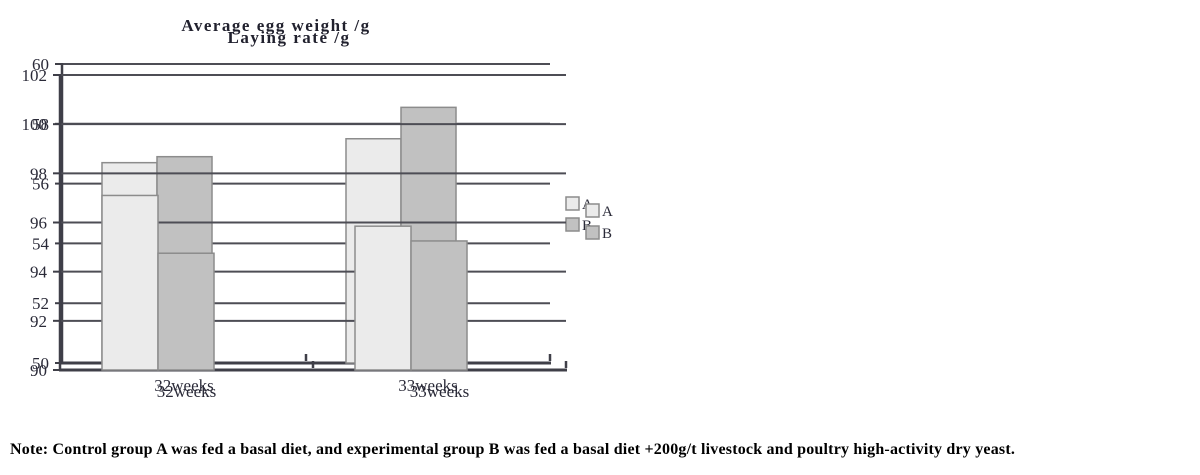 Image resolution: width=1200 pixels, height=475 pixels. What do you see at coordinates (40, 124) in the screenshot?
I see `y-tick-label: 58` at bounding box center [40, 124].